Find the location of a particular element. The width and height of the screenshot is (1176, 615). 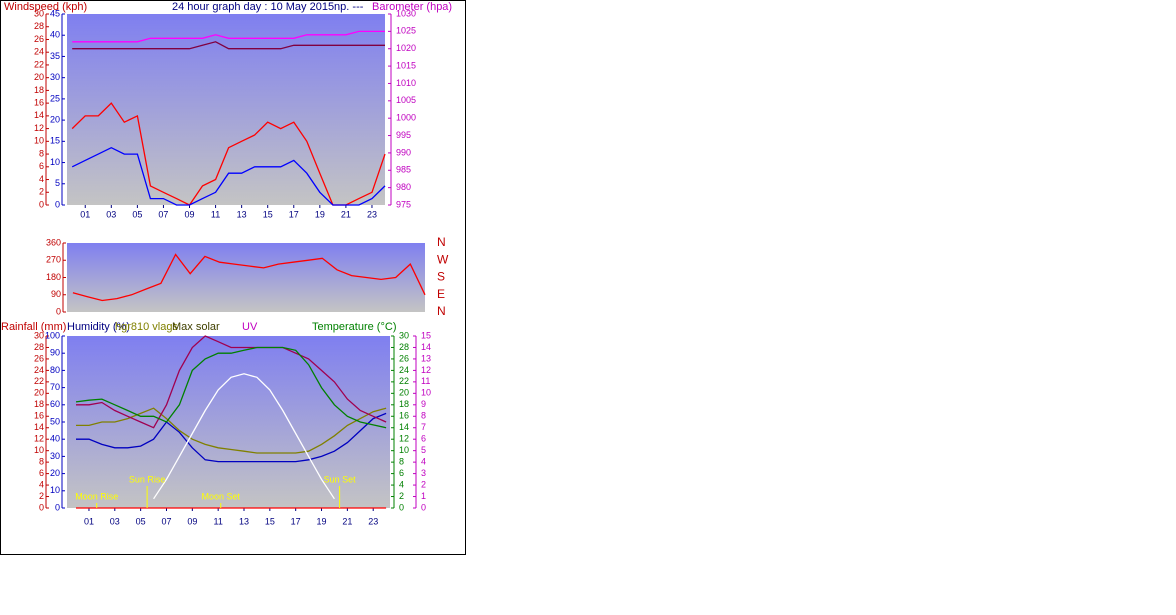

y-tick-label: 13 is located at coordinates (426, 358).